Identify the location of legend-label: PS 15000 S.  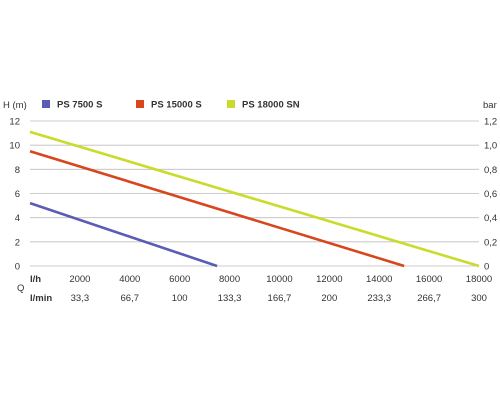
(176, 105).